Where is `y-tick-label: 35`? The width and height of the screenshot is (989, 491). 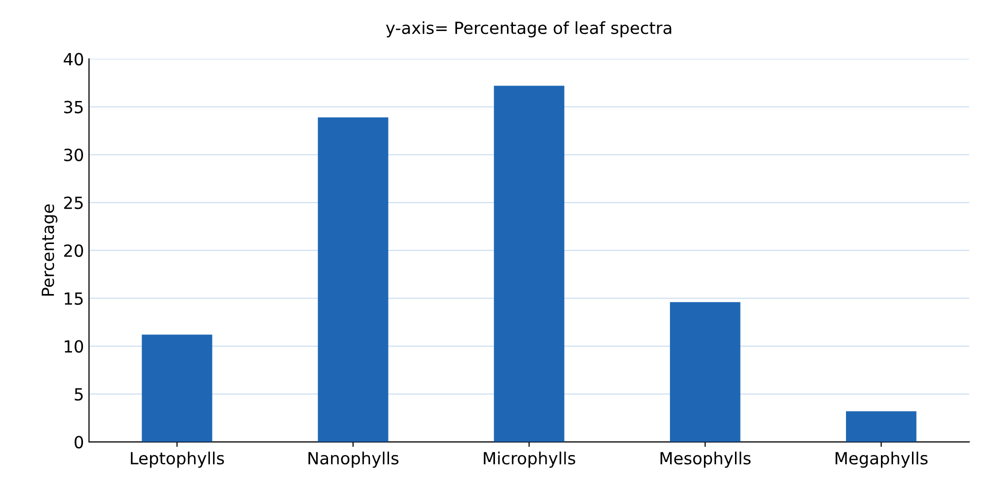
y-tick-label: 35 is located at coordinates (73, 107).